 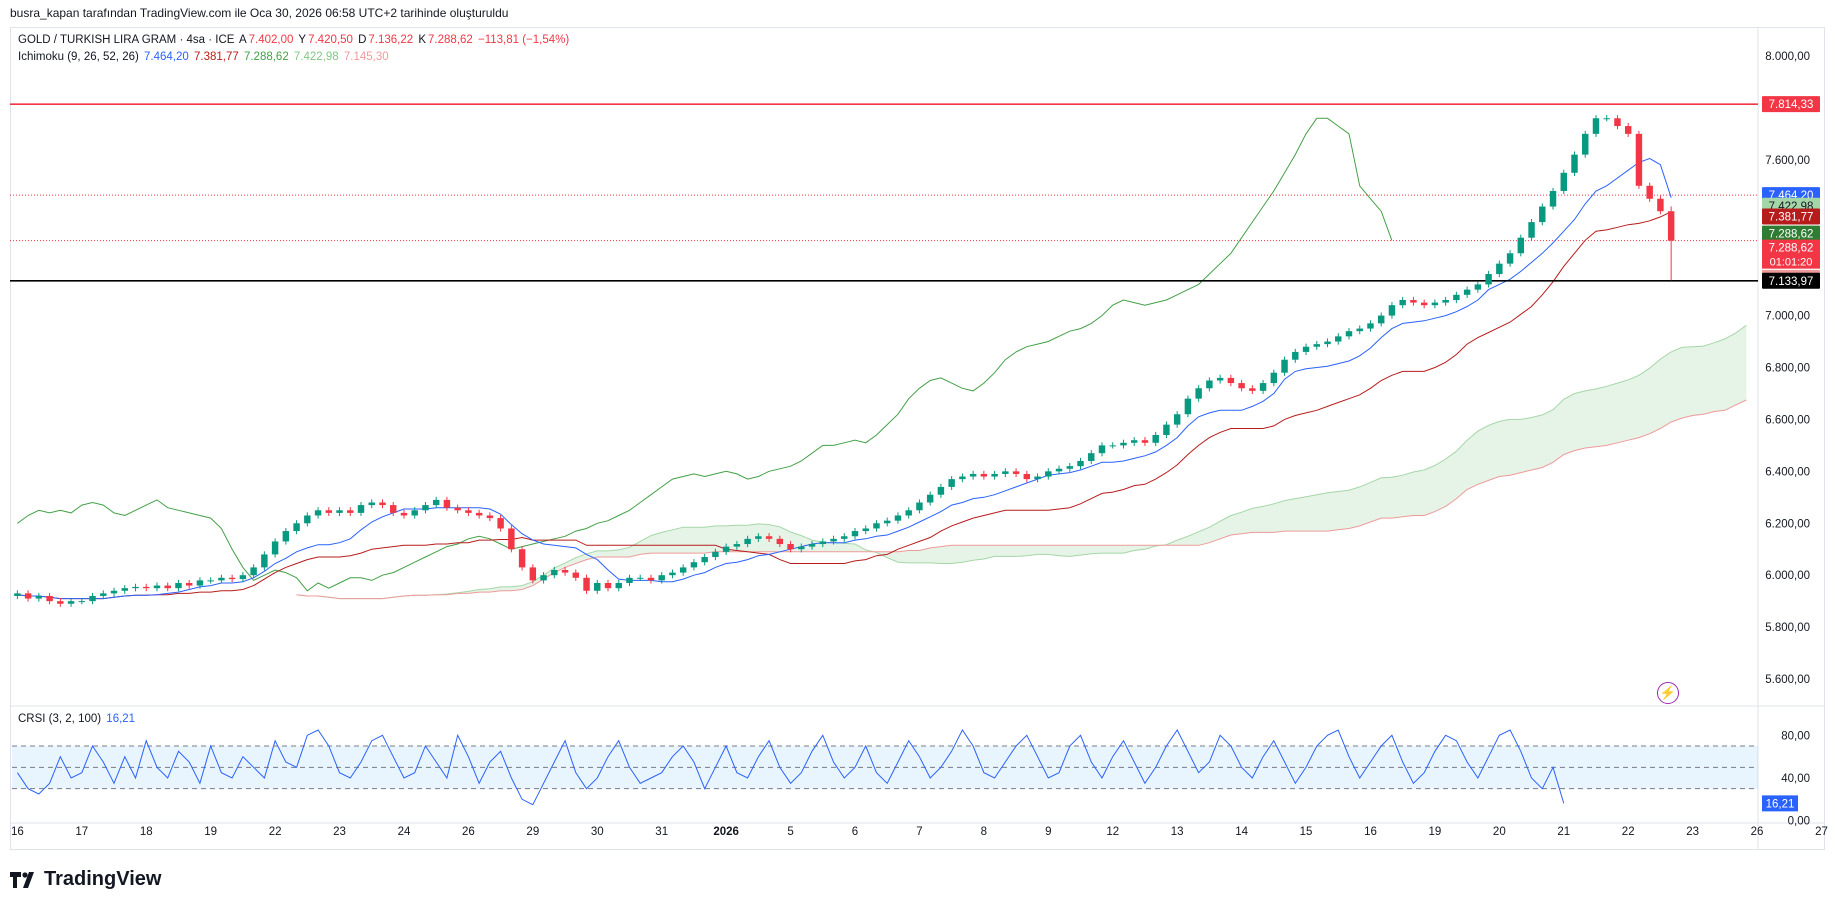 I want to click on price-tick-label: 6.800,00, so click(x=1787, y=369).